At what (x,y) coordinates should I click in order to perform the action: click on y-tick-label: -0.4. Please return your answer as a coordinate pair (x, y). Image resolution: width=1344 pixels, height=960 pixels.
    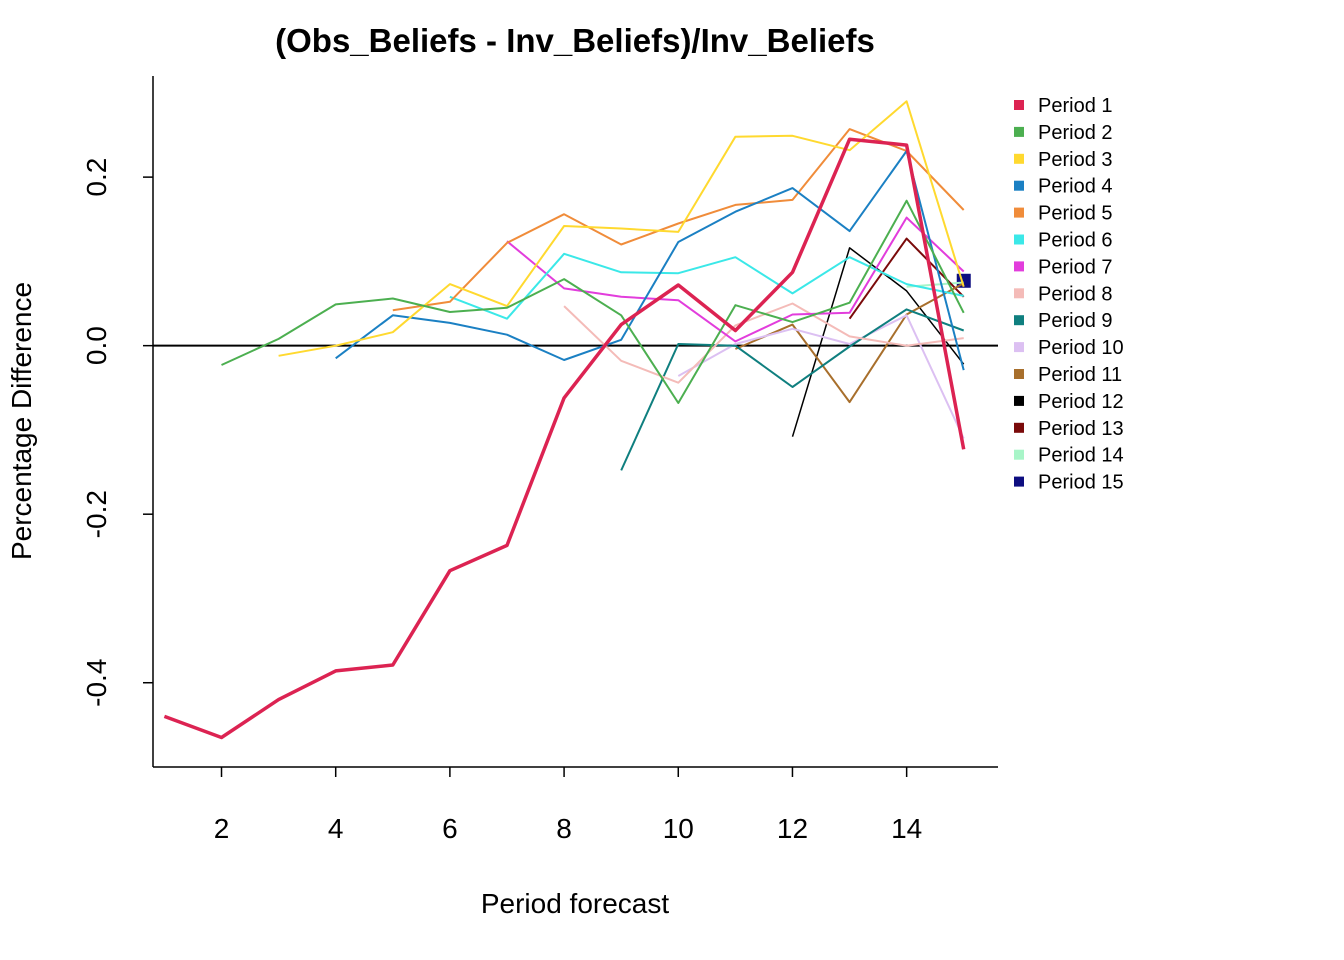
    Looking at the image, I should click on (96, 683).